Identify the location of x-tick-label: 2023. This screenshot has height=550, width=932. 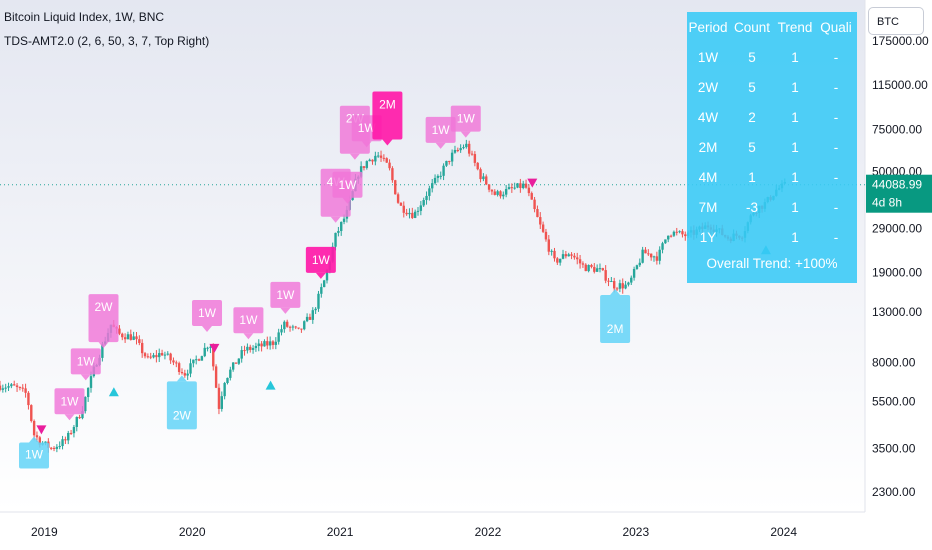
(635, 532).